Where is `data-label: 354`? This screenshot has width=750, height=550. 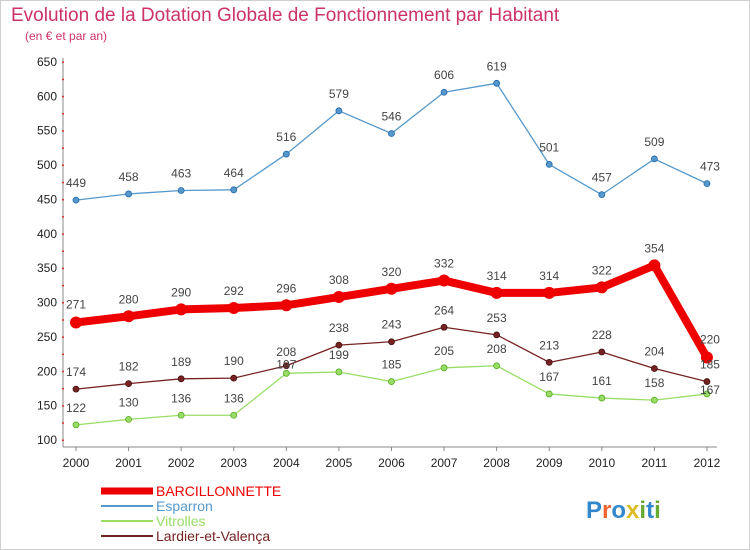 data-label: 354 is located at coordinates (654, 248).